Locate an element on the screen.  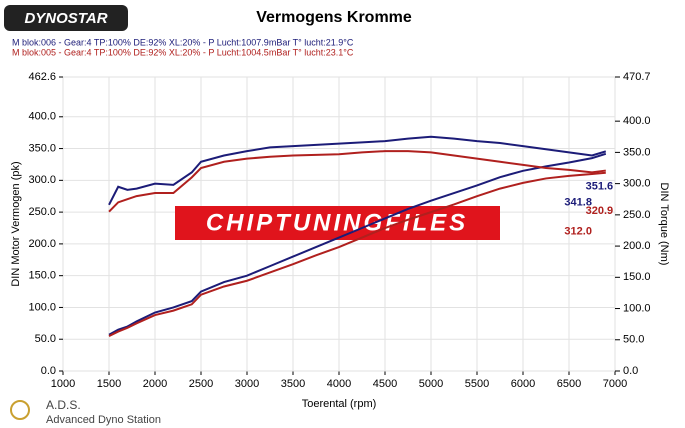
y-tick-label: 400.0 is located at coordinates (42, 117).